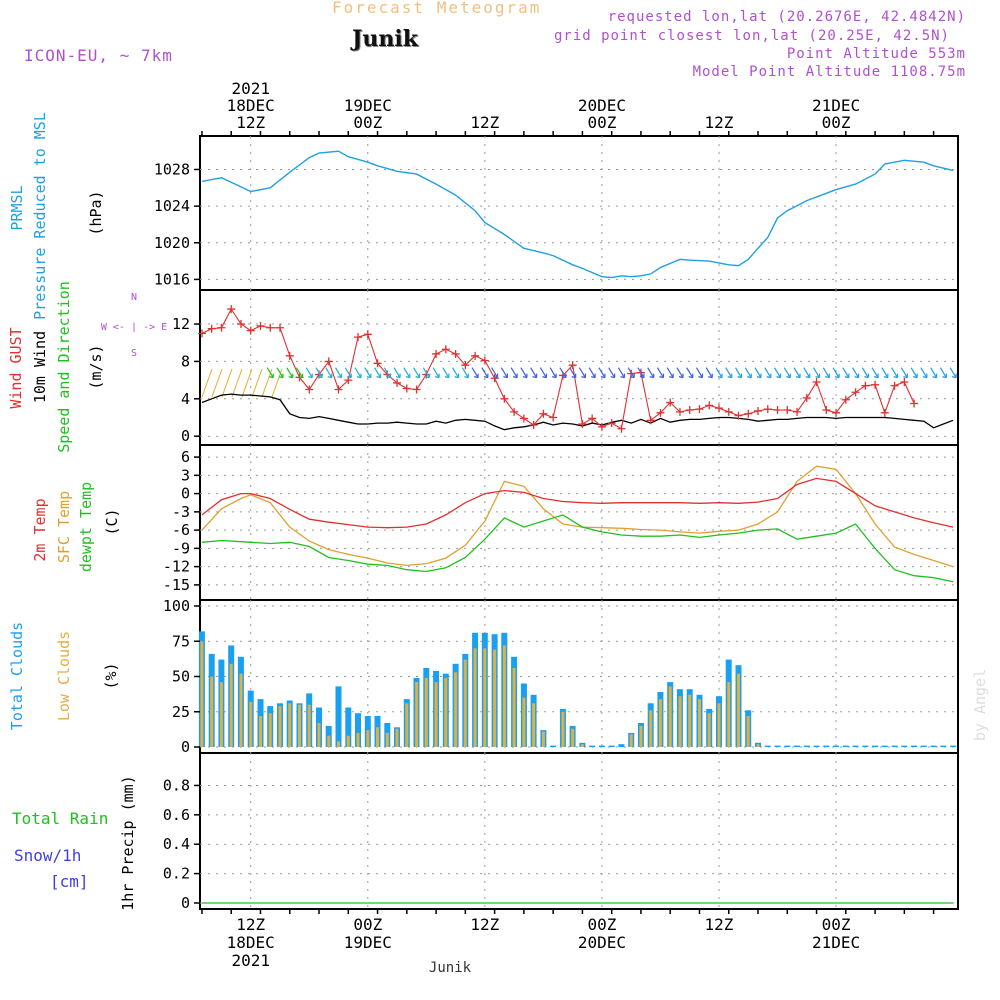  Describe the element at coordinates (577, 412) in the screenshot. I see `wind-speed-line` at that location.